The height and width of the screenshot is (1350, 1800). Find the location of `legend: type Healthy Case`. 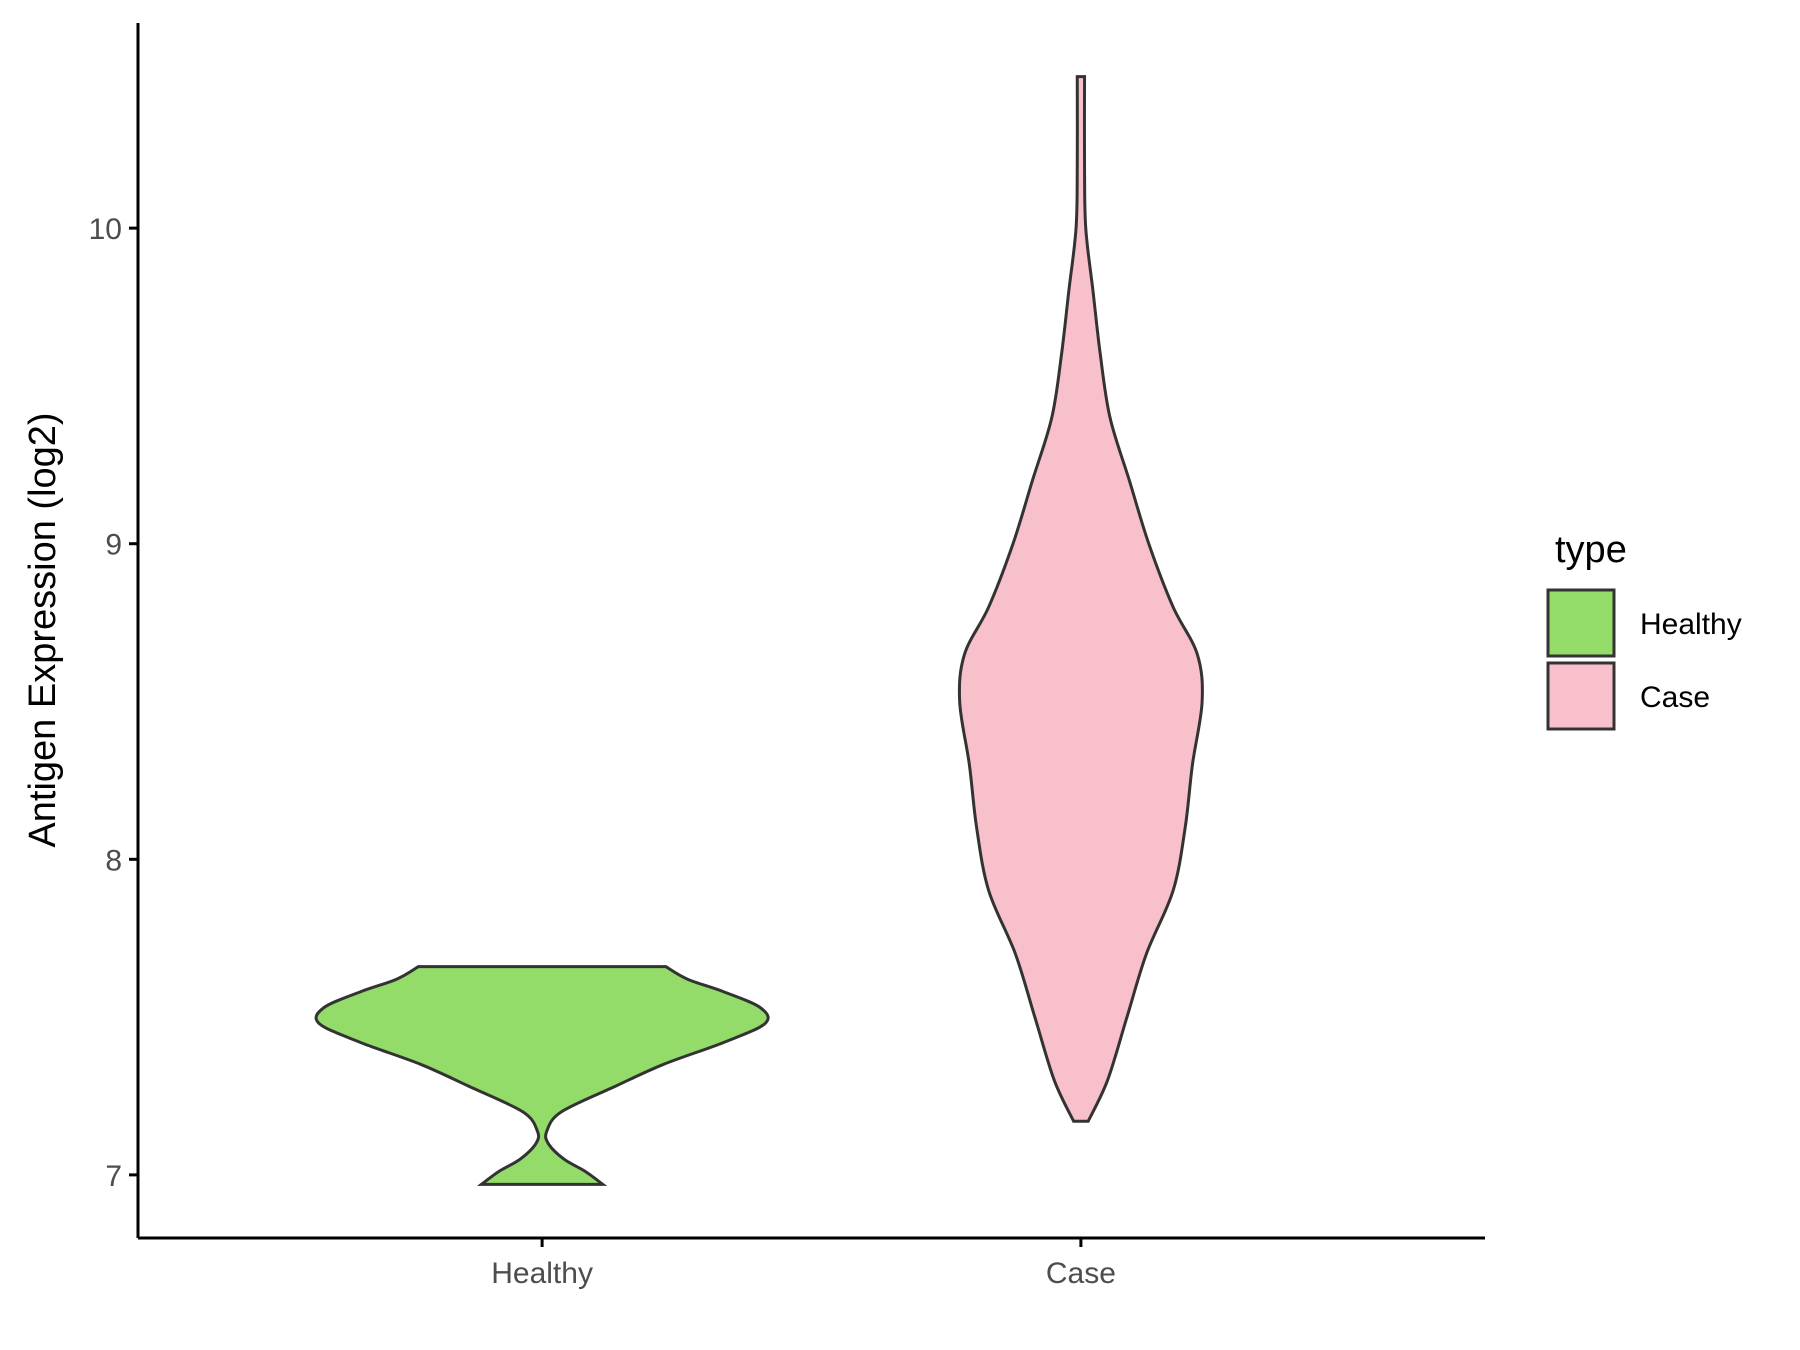

legend: type Healthy Case is located at coordinates (1644, 630).